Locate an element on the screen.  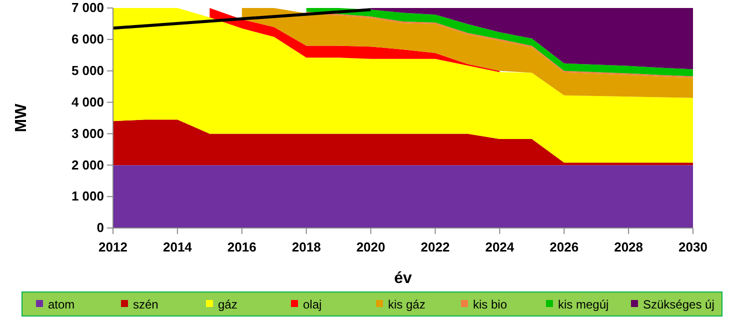
y-tick-label: 6 000 is located at coordinates (87, 39).